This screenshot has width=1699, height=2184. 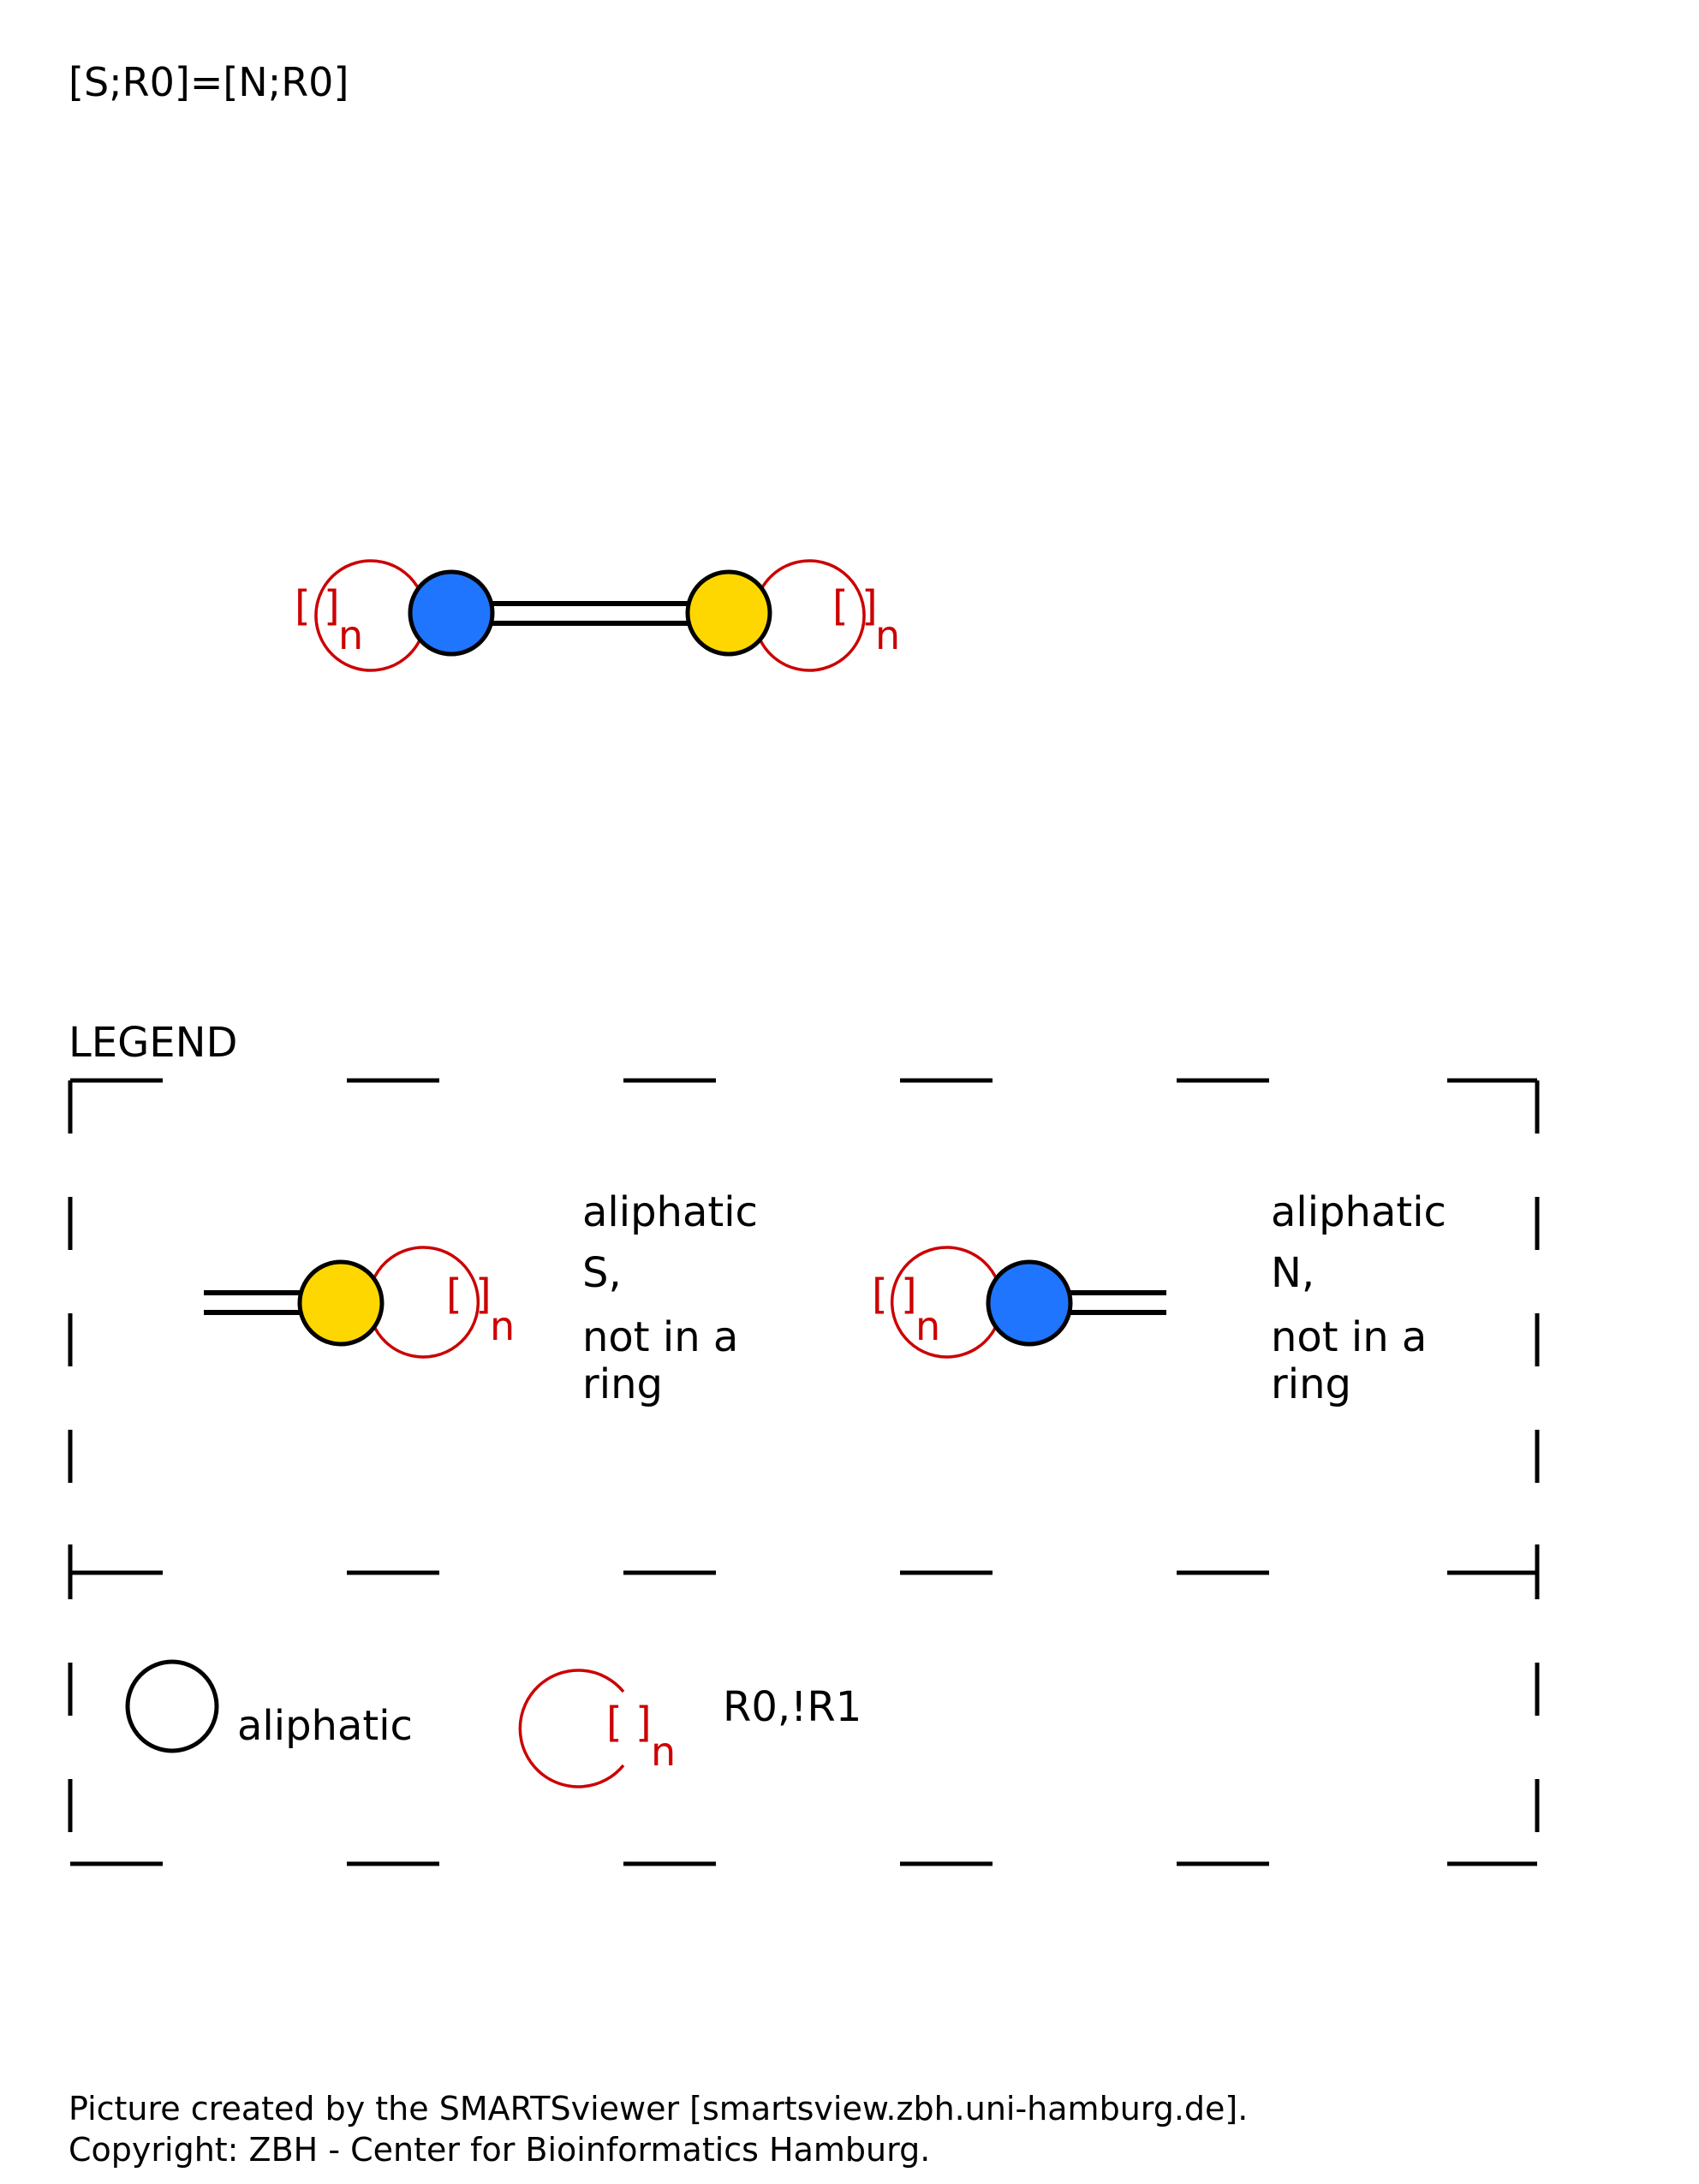 I want to click on aliphatic-circle-icon, so click(x=172, y=1706).